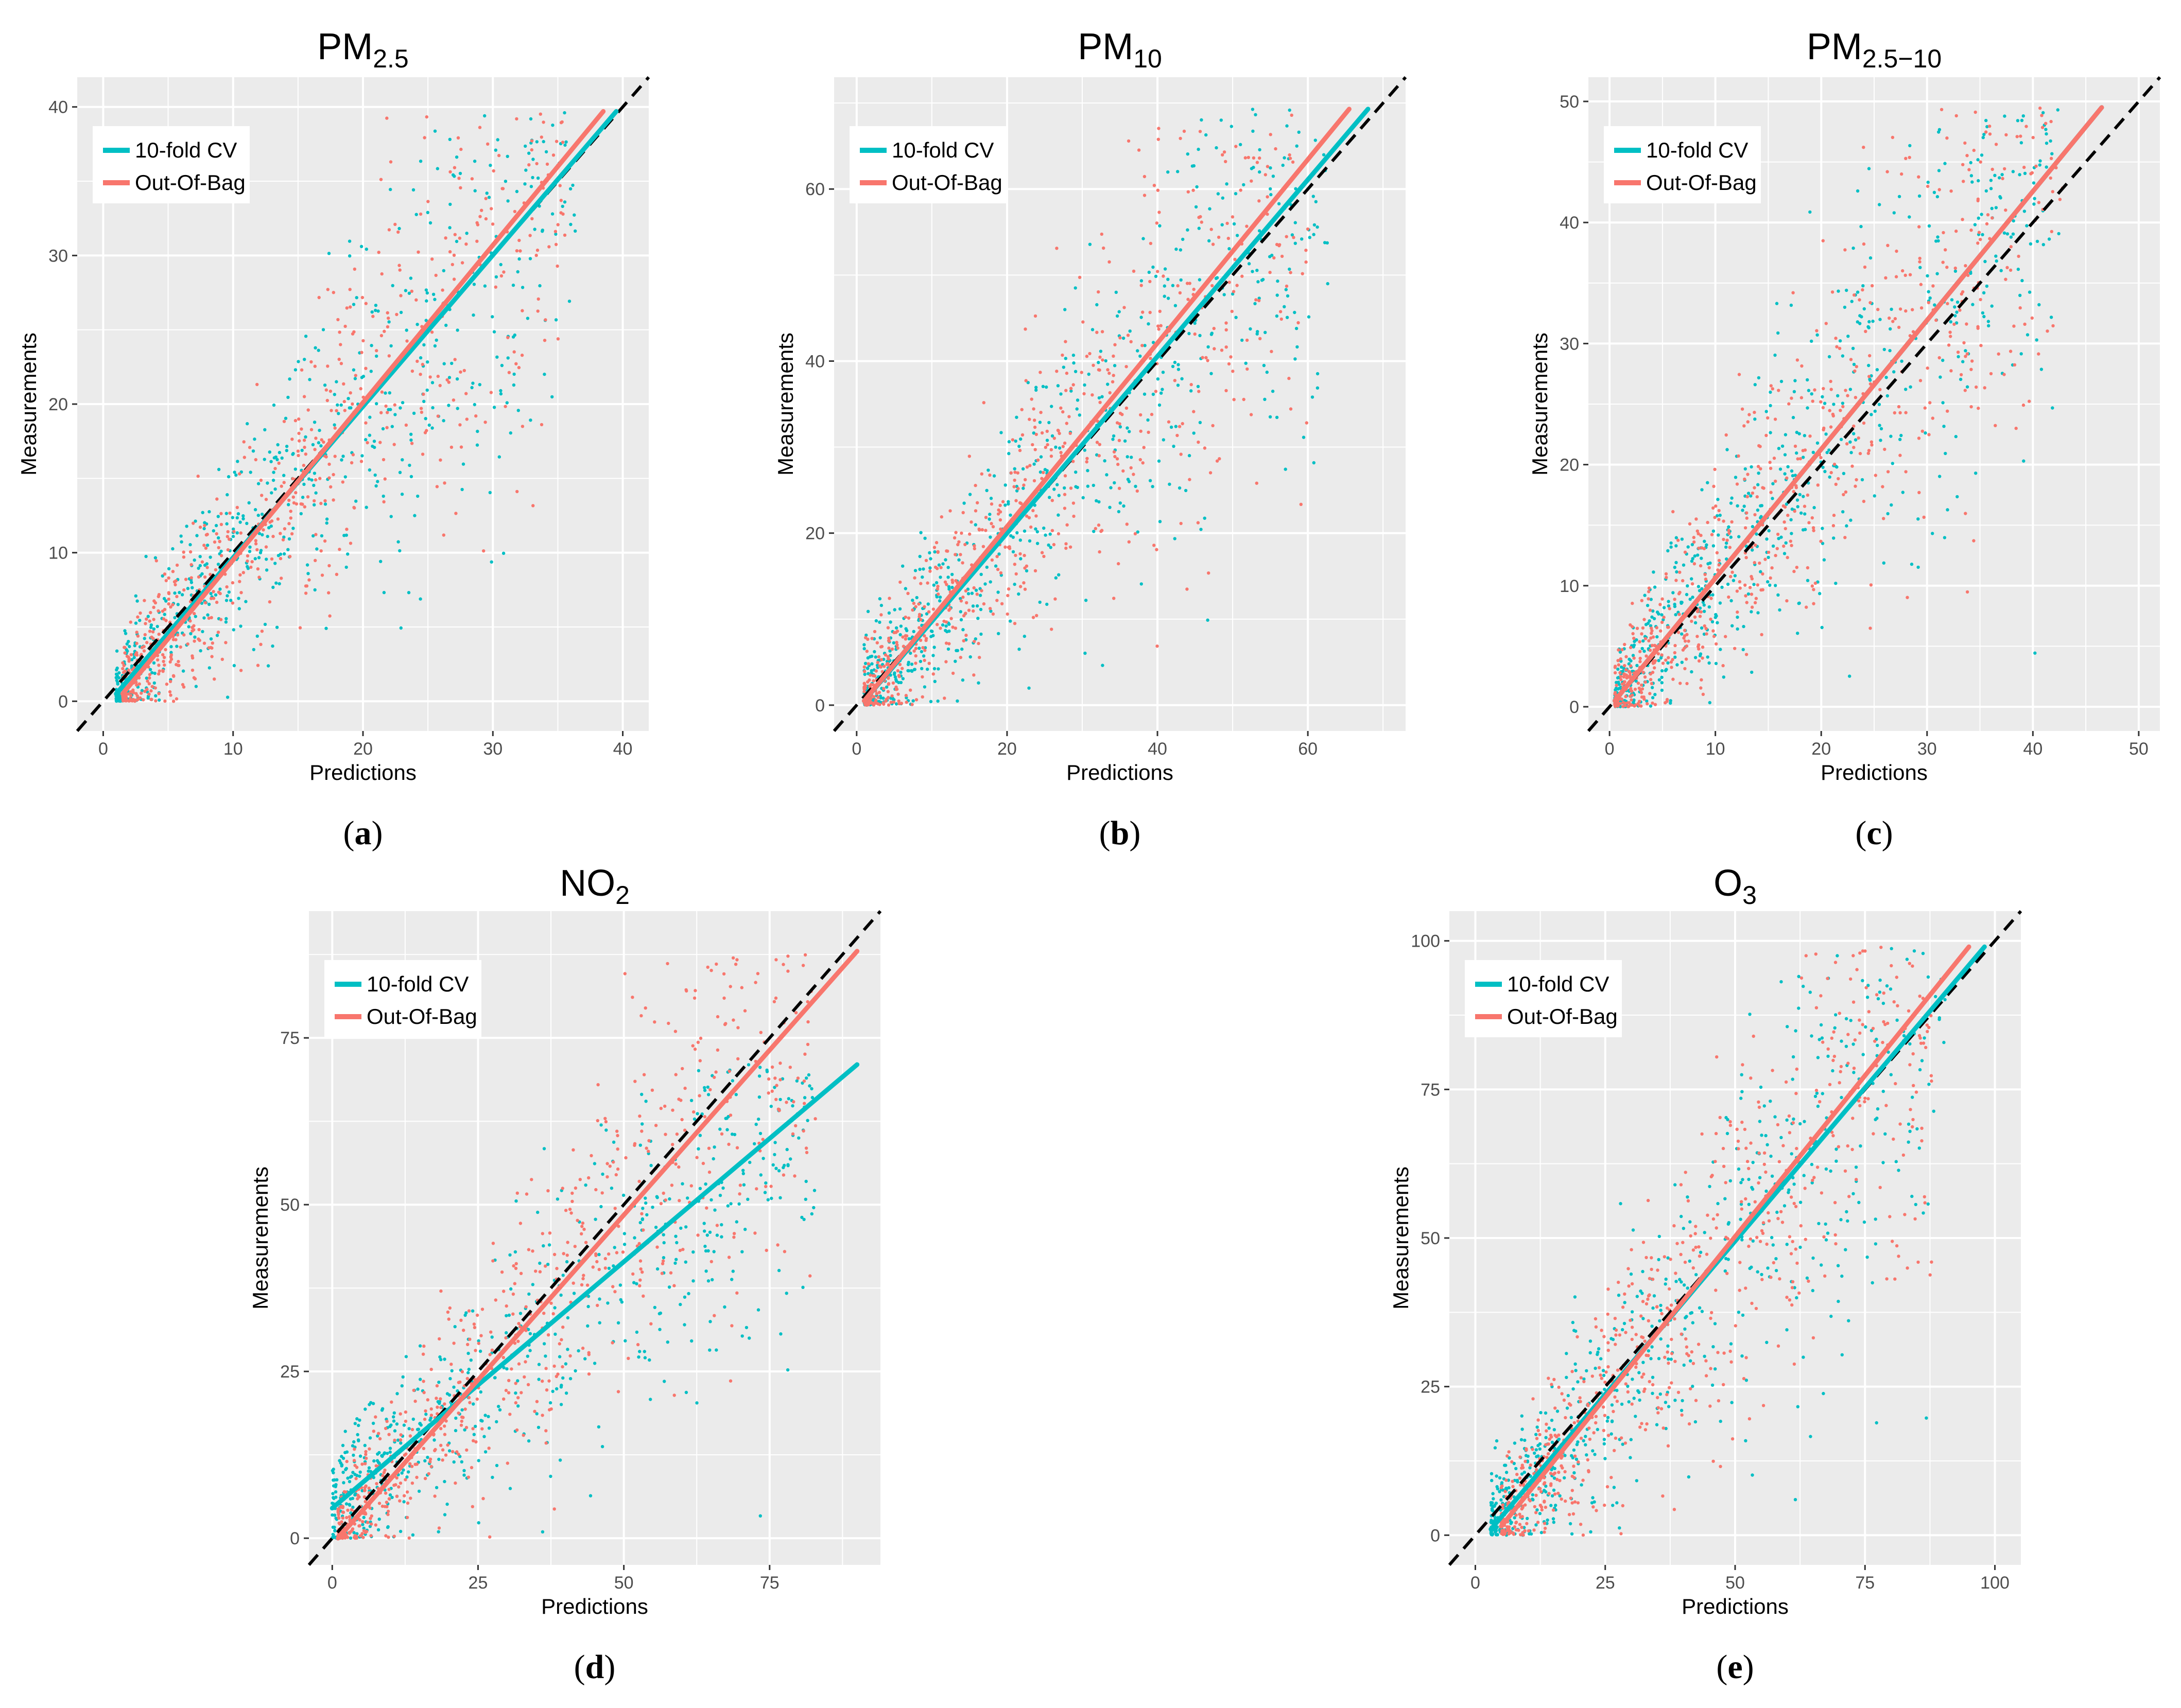 Image resolution: width=2181 pixels, height=1708 pixels. I want to click on panel-label-close: ), so click(377, 833).